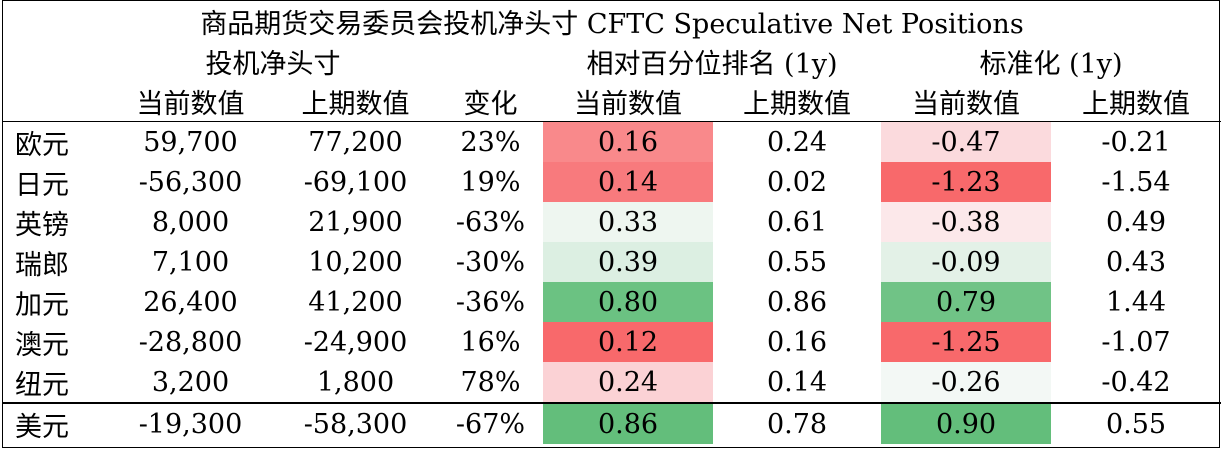 The height and width of the screenshot is (450, 1225). What do you see at coordinates (42, 185) in the screenshot?
I see `currency-name-cell: 日元` at bounding box center [42, 185].